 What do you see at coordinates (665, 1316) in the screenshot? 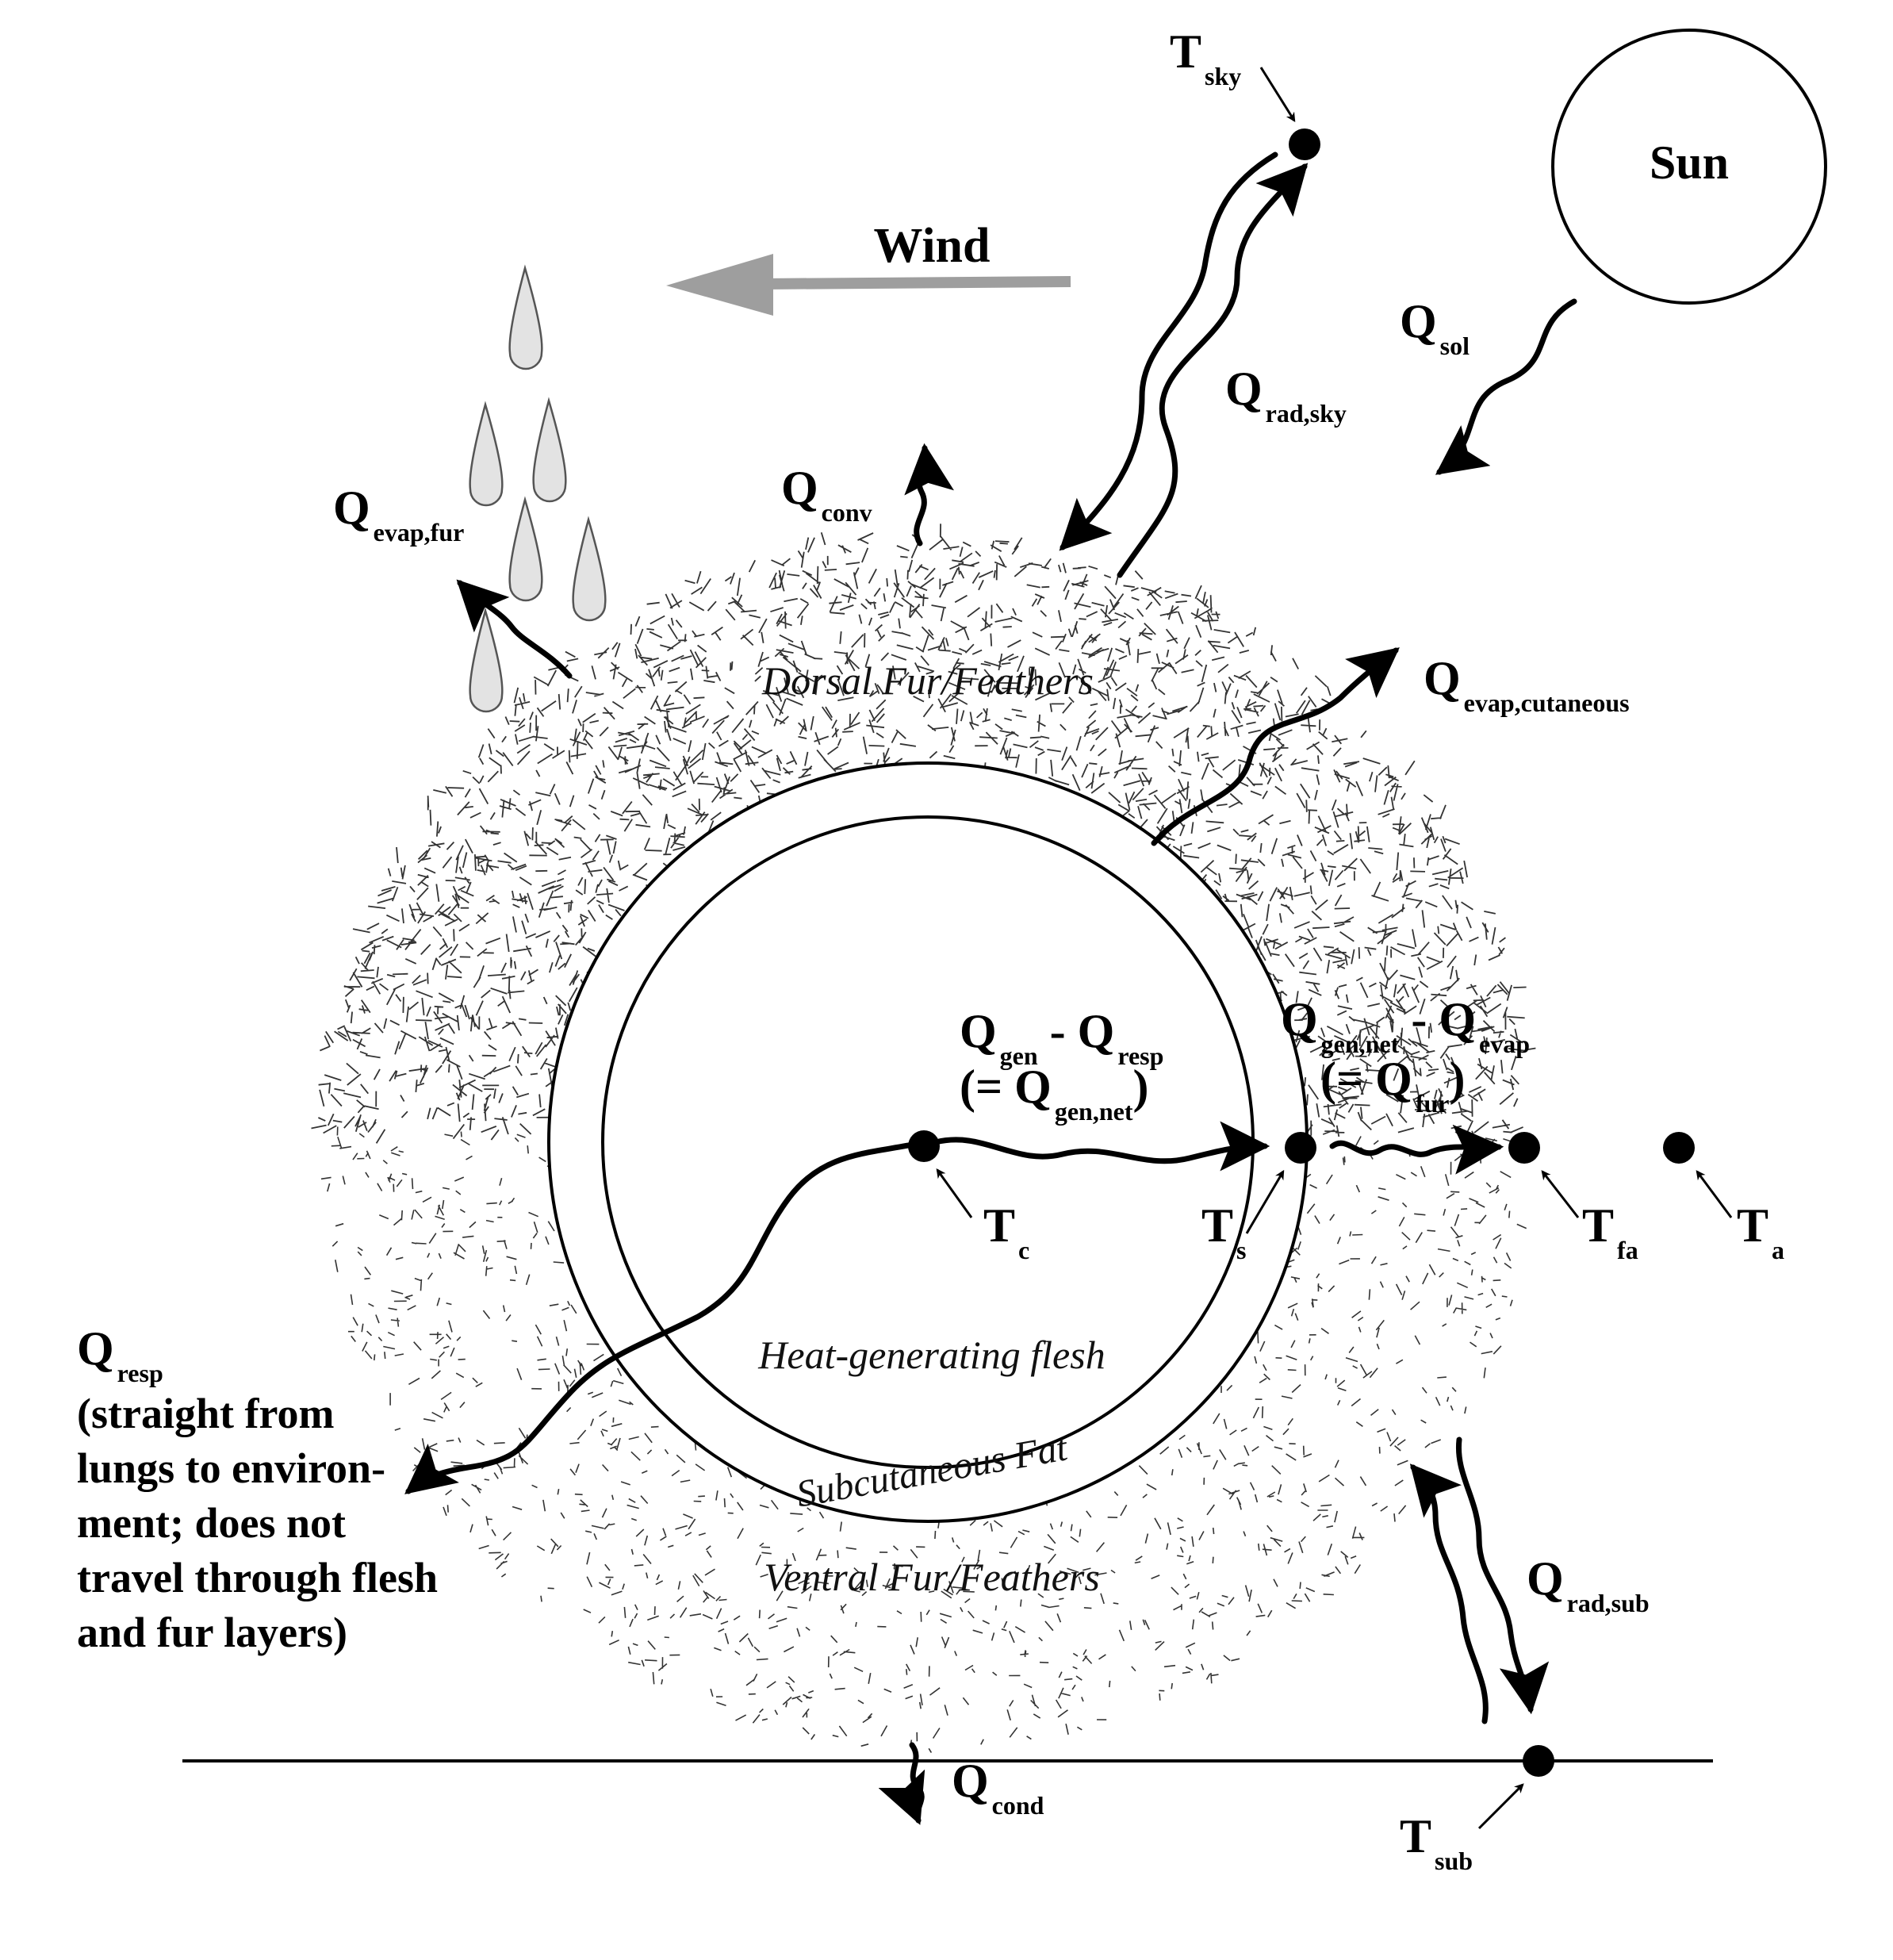
I see `respiration-arrow` at bounding box center [665, 1316].